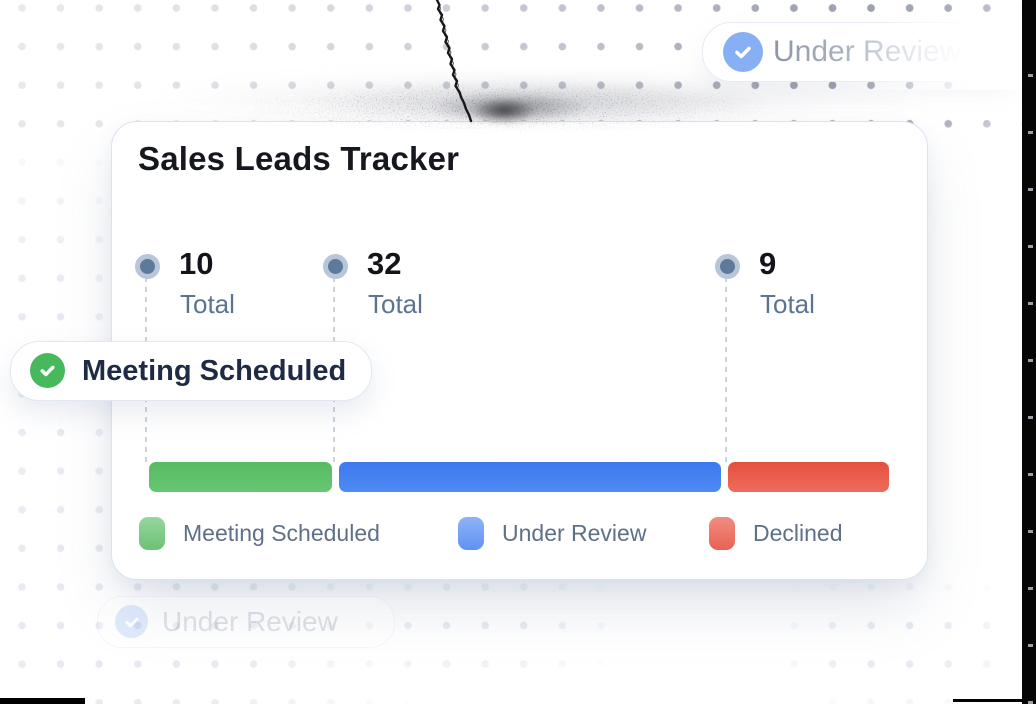  Describe the element at coordinates (214, 371) in the screenshot. I see `status-chip-label: Meeting Scheduled` at that location.